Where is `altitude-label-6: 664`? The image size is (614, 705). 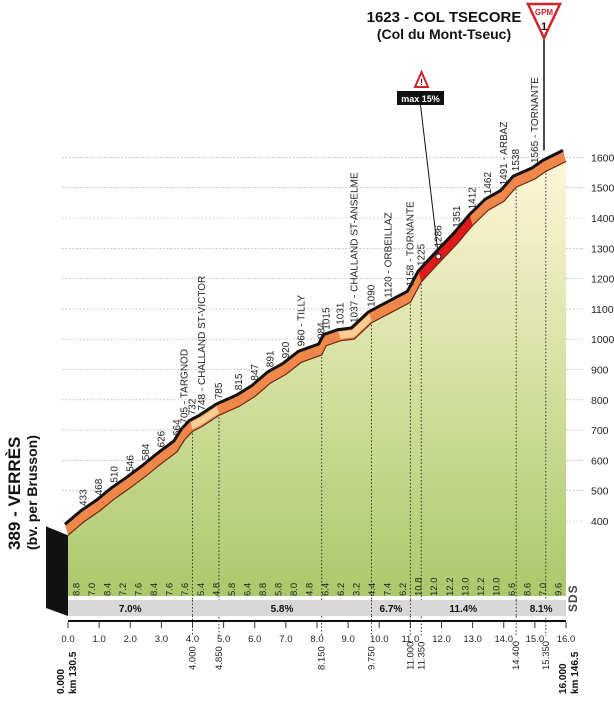 altitude-label-6: 664 is located at coordinates (177, 427).